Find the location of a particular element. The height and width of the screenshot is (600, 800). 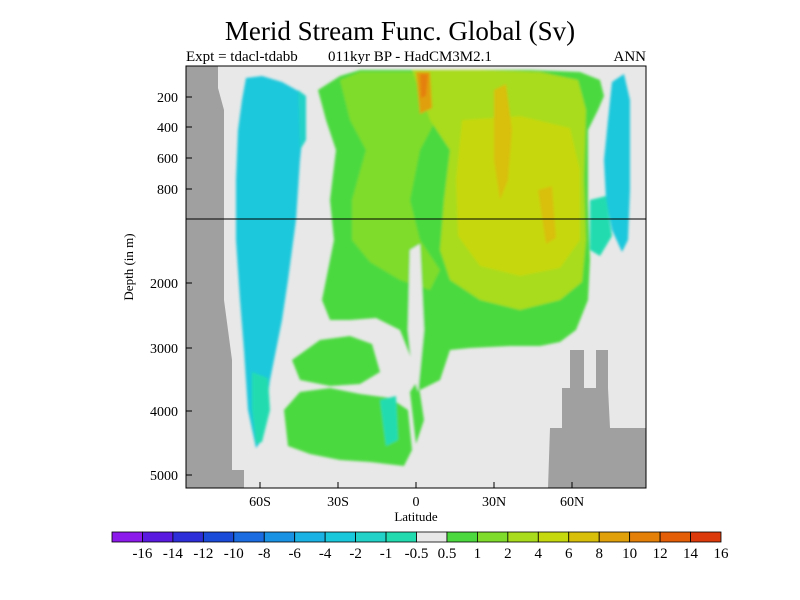

southern-negative-edge is located at coordinates (302, 120).